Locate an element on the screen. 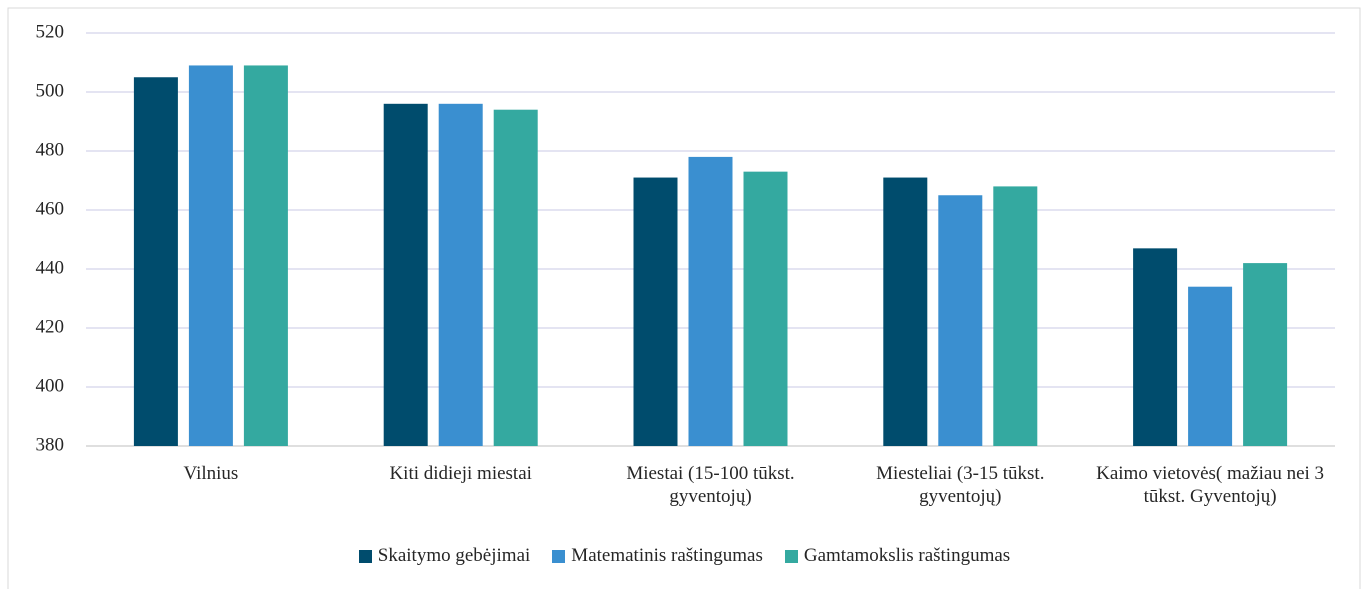 This screenshot has width=1369, height=589. legend-item: Matematinis raštingumas is located at coordinates (657, 556).